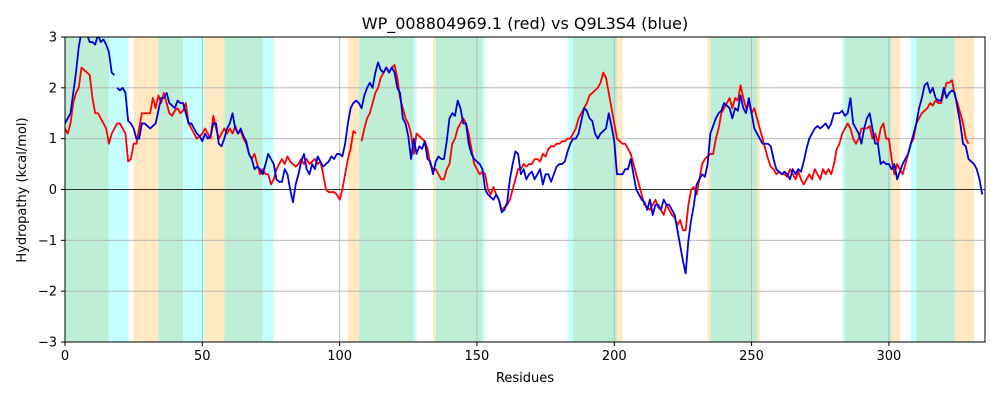 Image resolution: width=1000 pixels, height=400 pixels. I want to click on x-tick-label-300: 300, so click(888, 356).